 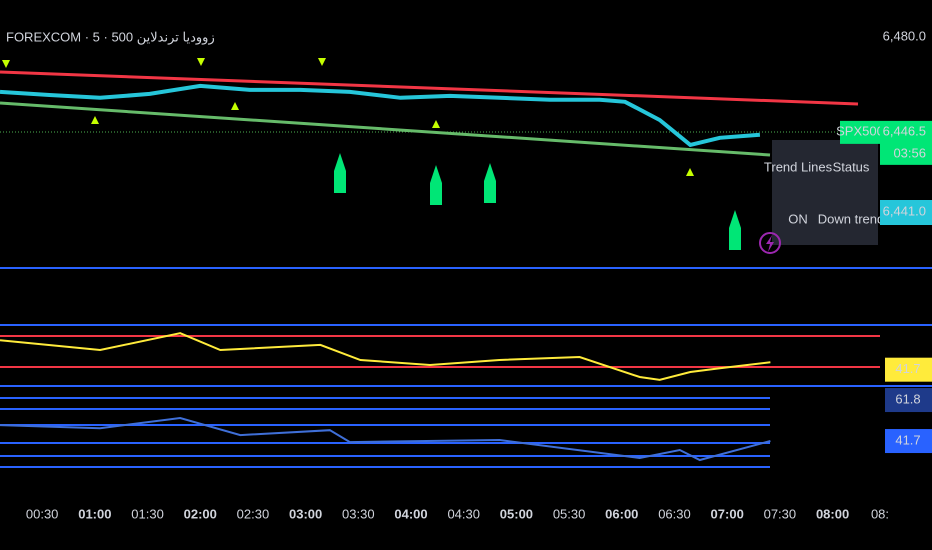 I want to click on symbol-box, so click(x=860, y=132).